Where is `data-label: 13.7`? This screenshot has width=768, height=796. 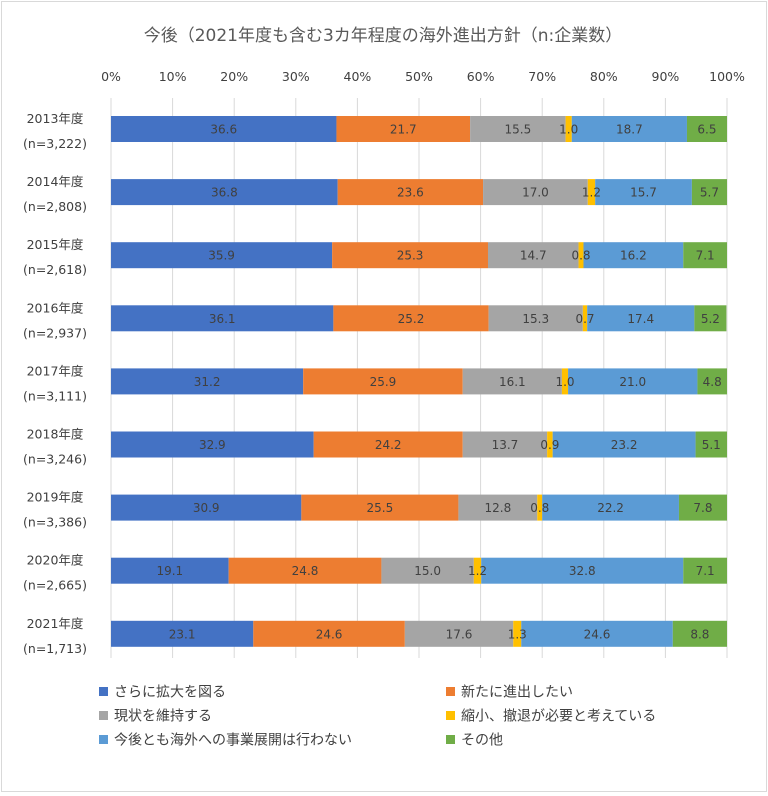 data-label: 13.7 is located at coordinates (505, 445).